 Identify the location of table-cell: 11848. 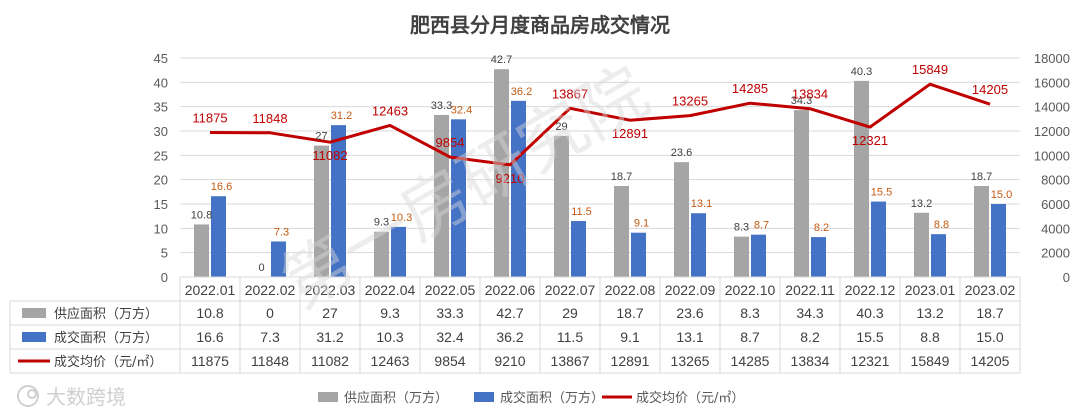
(270, 361).